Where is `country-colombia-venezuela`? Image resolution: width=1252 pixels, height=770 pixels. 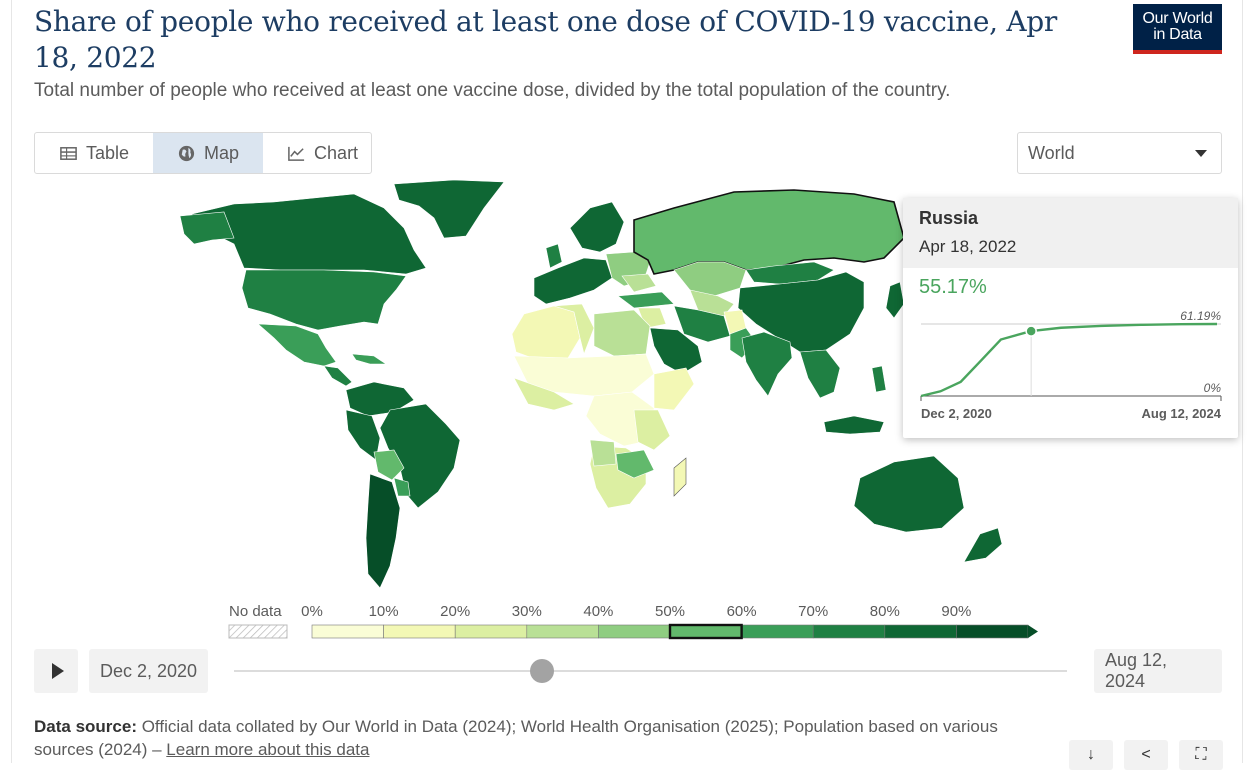 country-colombia-venezuela is located at coordinates (380, 399).